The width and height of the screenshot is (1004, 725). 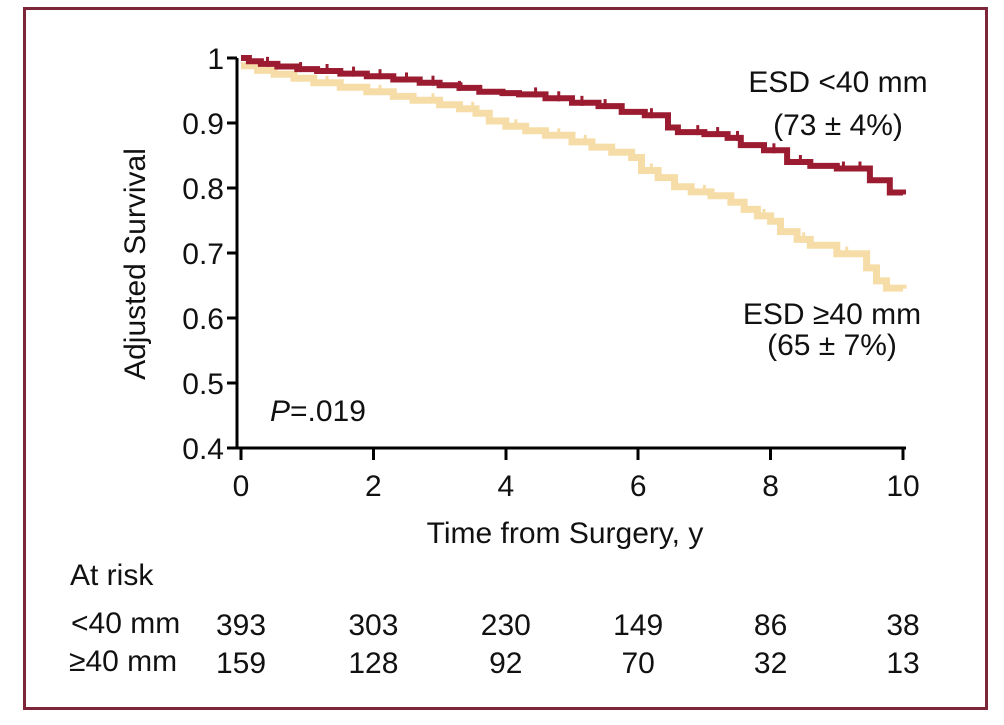 What do you see at coordinates (241, 663) in the screenshot?
I see `at-risk-count: 159` at bounding box center [241, 663].